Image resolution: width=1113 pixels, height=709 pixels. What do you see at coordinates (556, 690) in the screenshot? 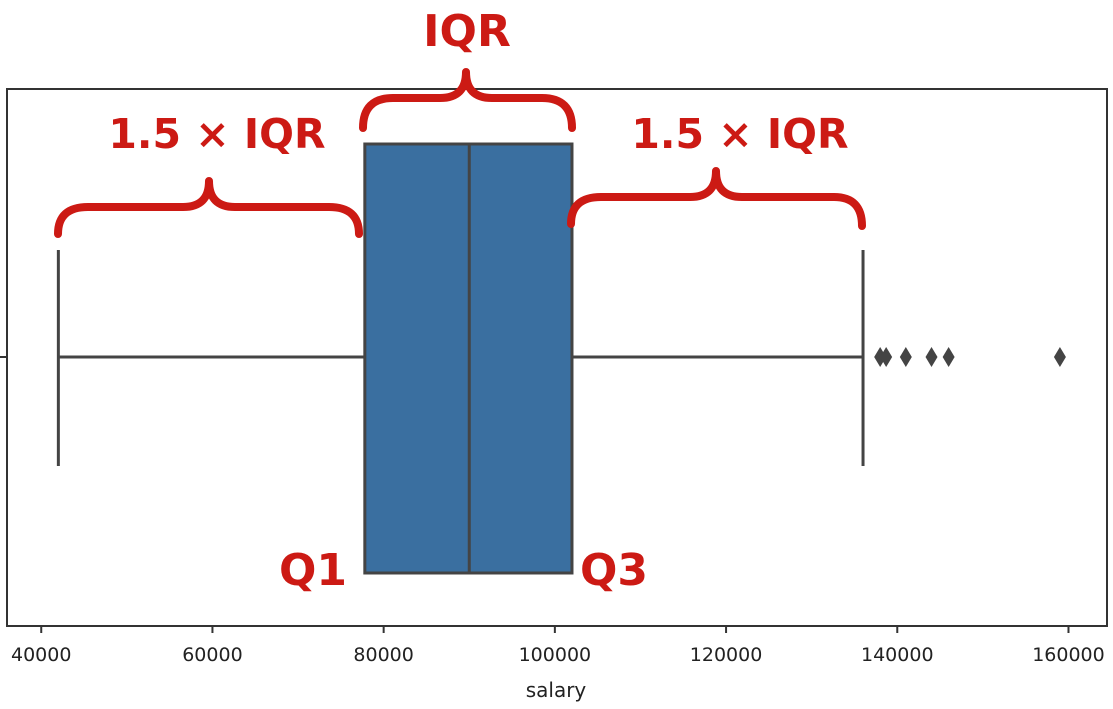
I see `x-axis-label: salary` at bounding box center [556, 690].